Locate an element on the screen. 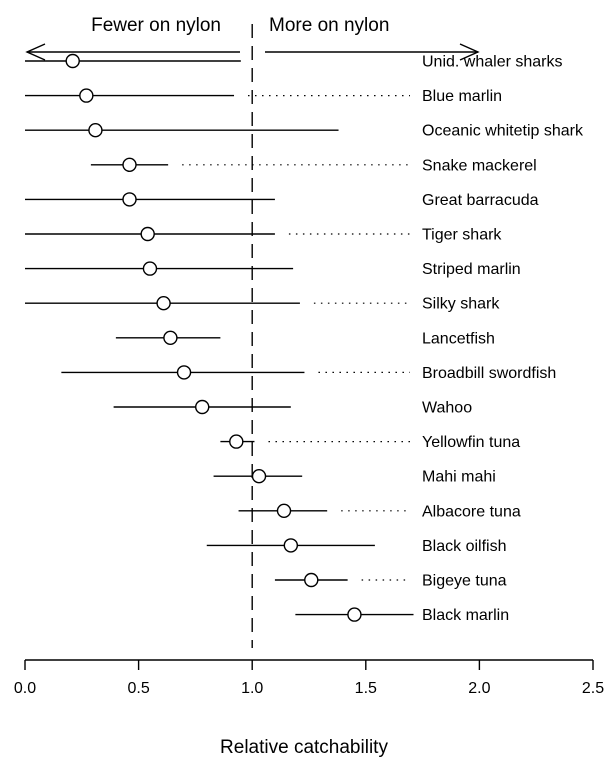 The width and height of the screenshot is (610, 761). more-on-nylon-label: More on nylon is located at coordinates (329, 25).